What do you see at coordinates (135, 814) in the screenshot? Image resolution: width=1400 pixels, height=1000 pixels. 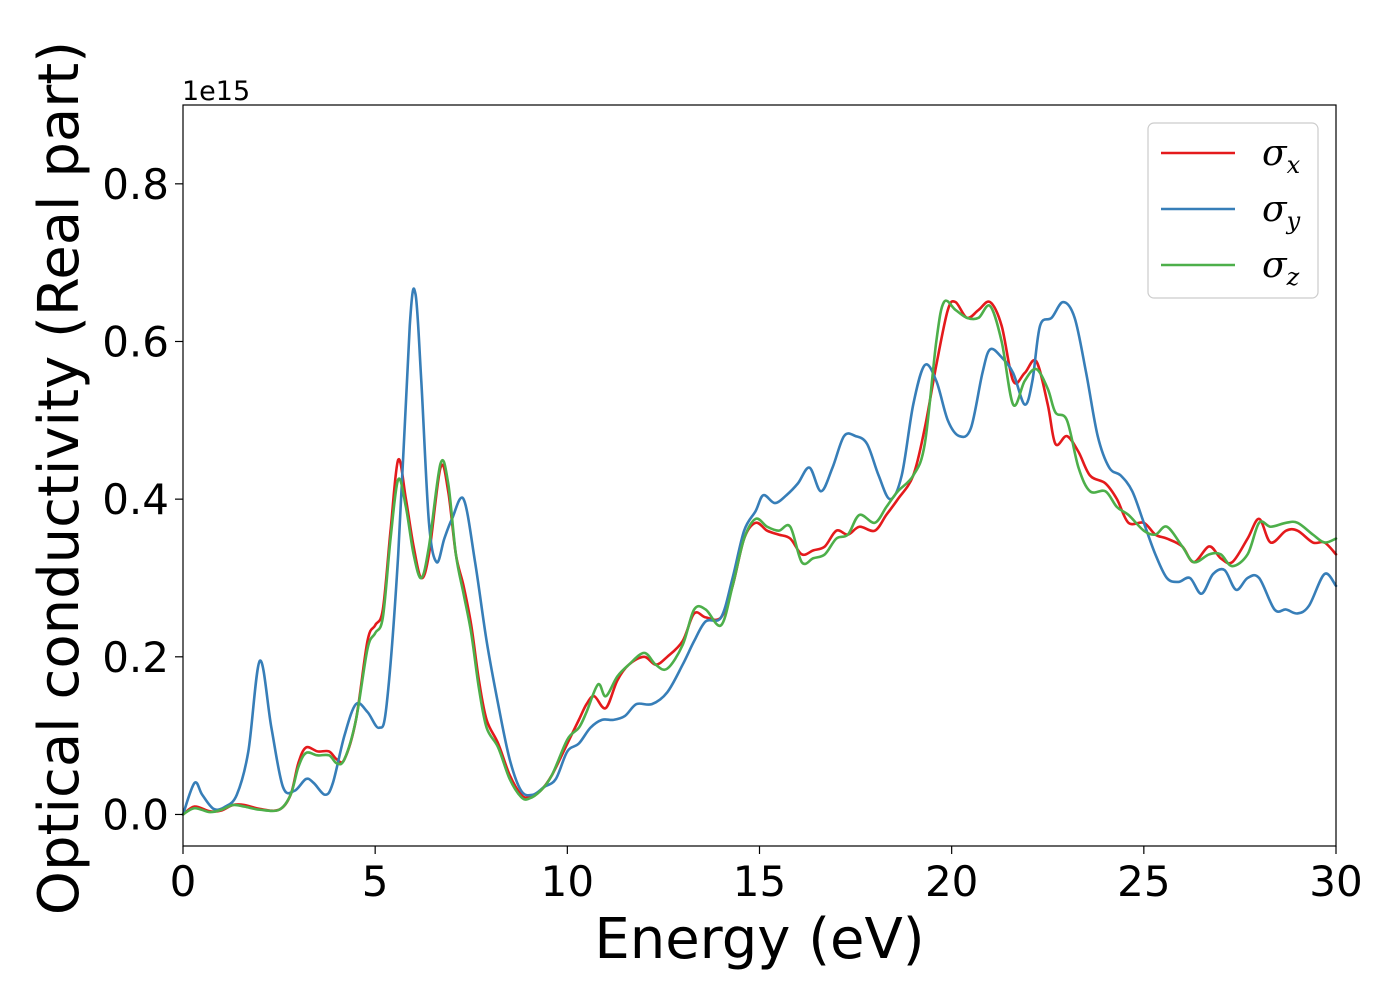 I see `y-tick-label: 0.0` at bounding box center [135, 814].